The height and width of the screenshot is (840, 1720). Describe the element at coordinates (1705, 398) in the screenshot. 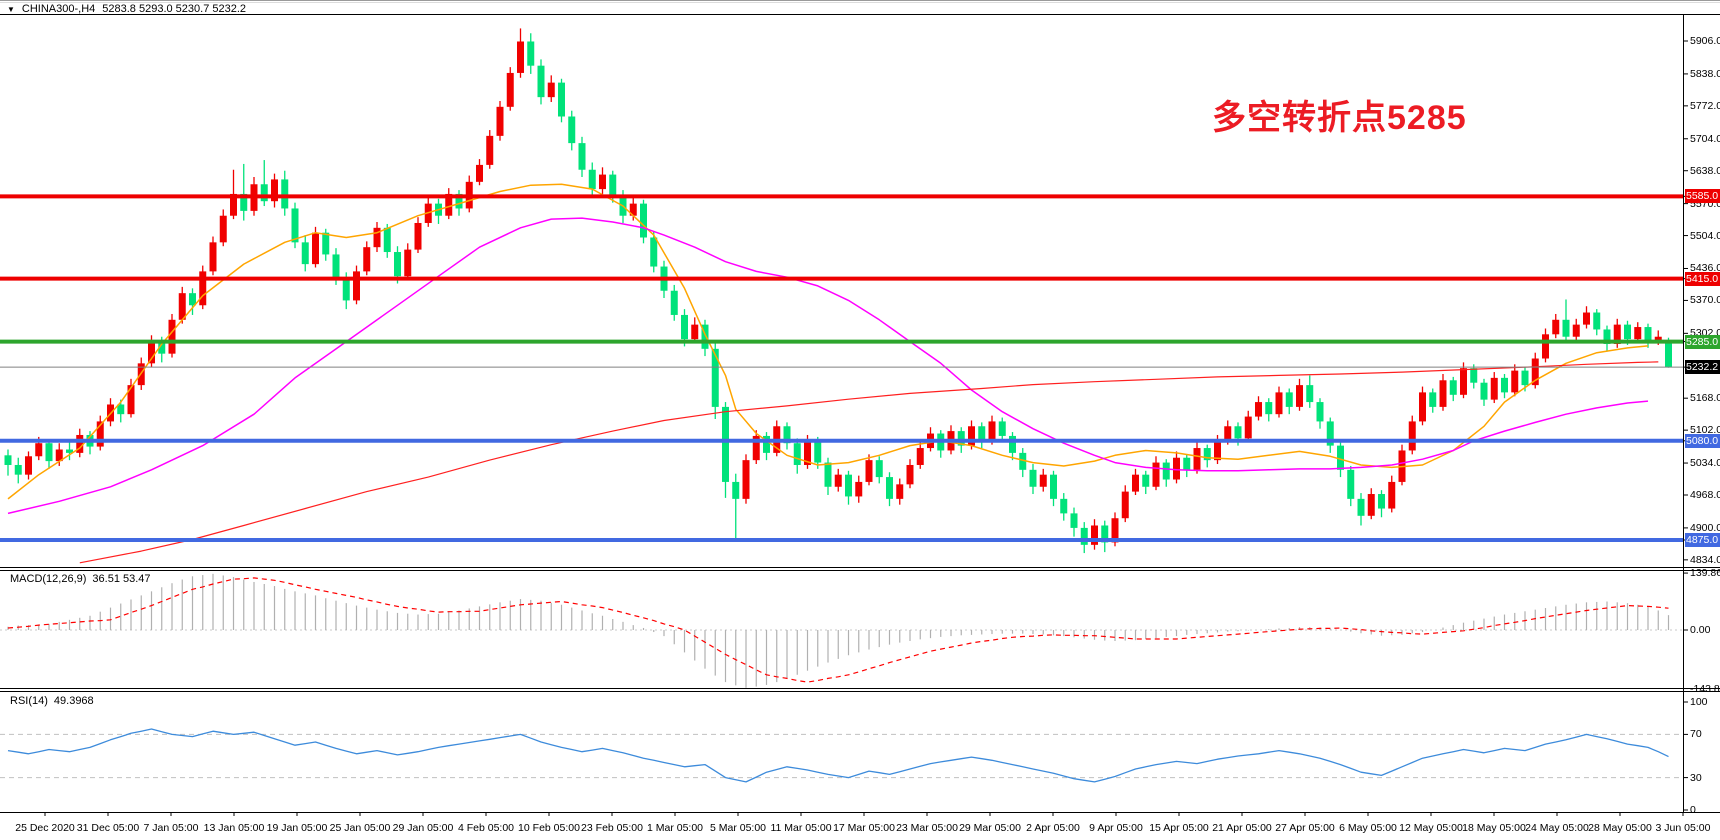

I see `price-tick-5168.0: 5168.0` at that location.